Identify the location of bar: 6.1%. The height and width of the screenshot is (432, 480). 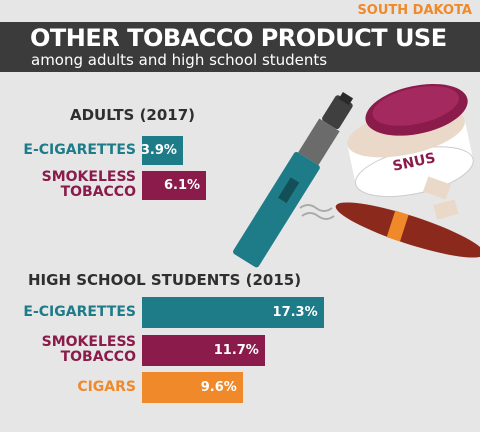
(174, 185).